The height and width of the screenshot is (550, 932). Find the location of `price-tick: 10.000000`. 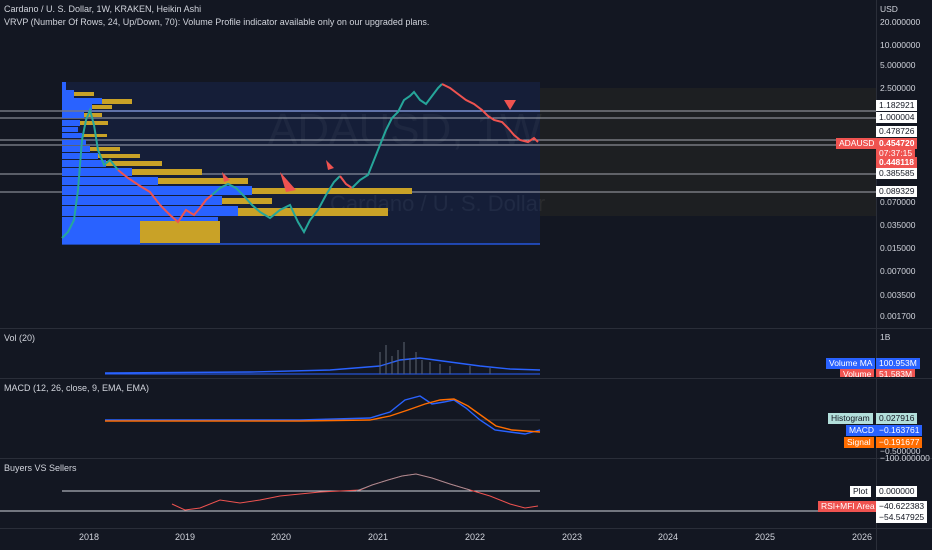

price-tick: 10.000000 is located at coordinates (900, 45).